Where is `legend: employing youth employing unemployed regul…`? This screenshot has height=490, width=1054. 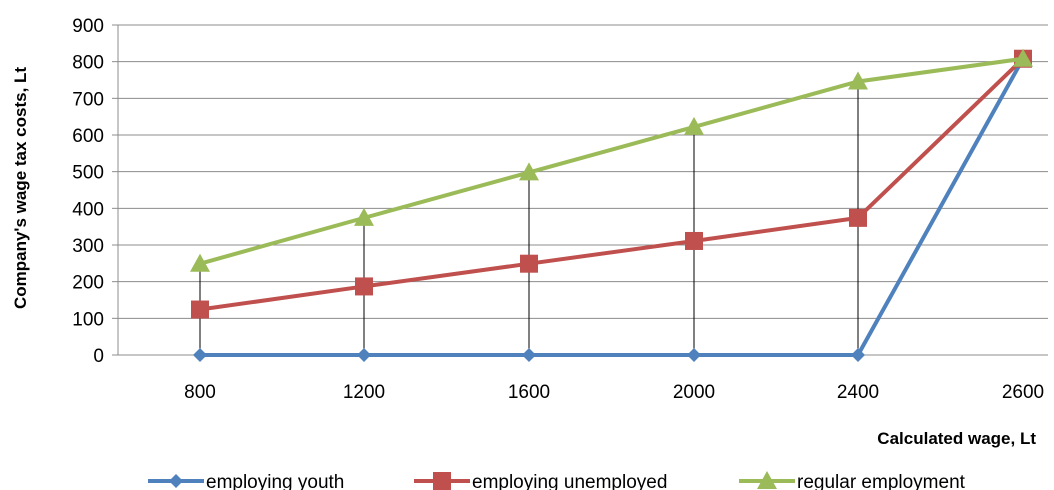 legend: employing youth employing unemployed regul… is located at coordinates (557, 480).